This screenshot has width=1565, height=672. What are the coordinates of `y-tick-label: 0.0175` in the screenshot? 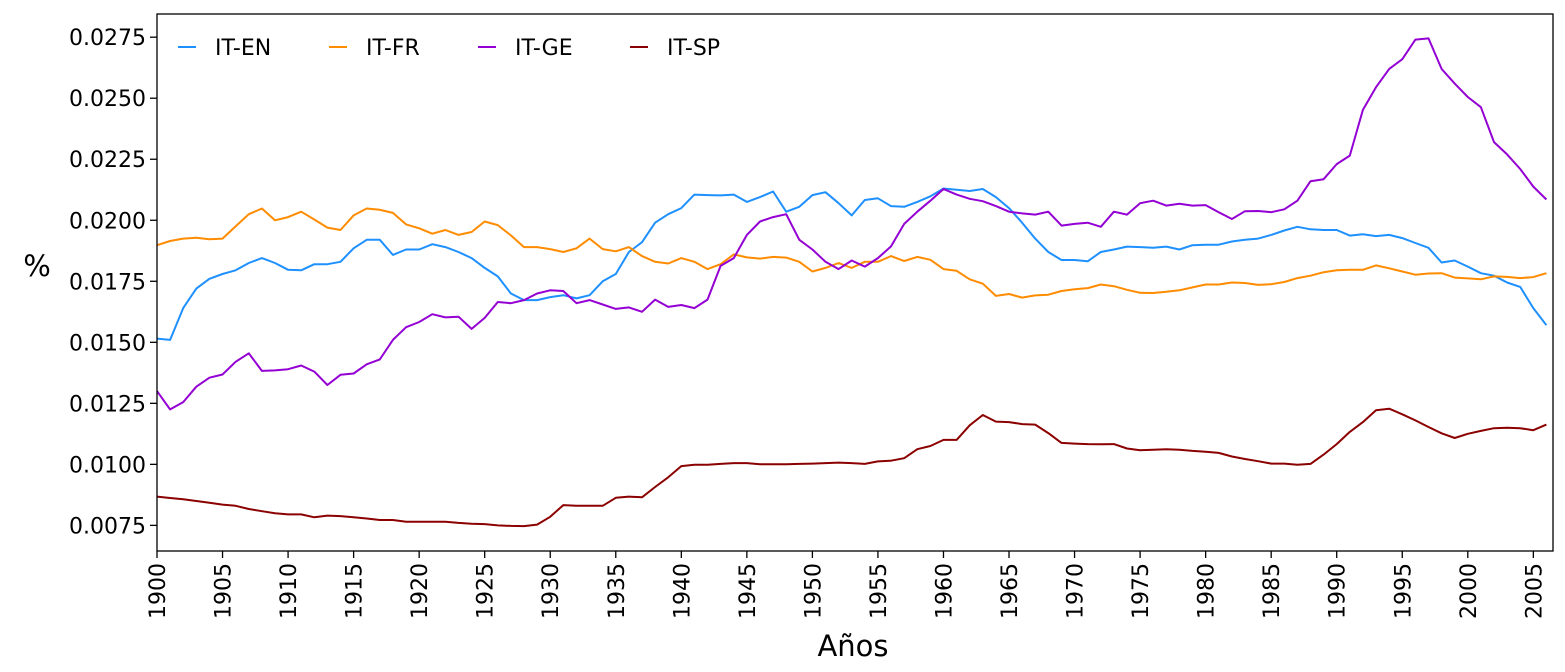 It's located at (107, 282).